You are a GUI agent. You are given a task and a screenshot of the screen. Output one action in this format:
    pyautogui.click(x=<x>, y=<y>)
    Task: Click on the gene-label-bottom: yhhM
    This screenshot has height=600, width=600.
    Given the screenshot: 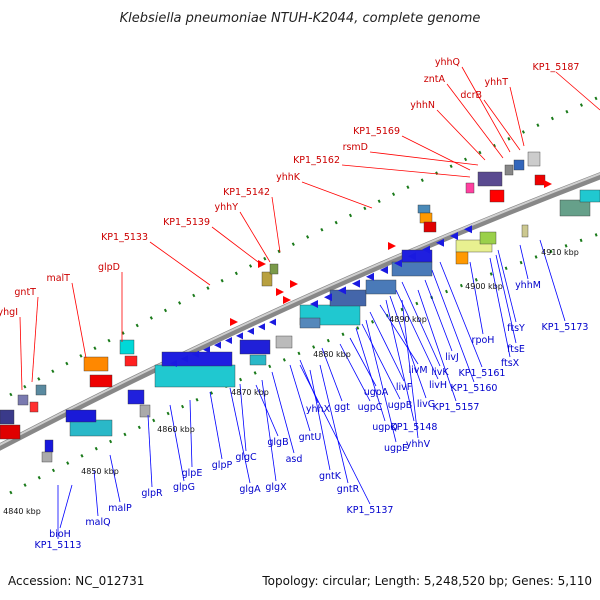 What is the action you would take?
    pyautogui.click(x=528, y=285)
    